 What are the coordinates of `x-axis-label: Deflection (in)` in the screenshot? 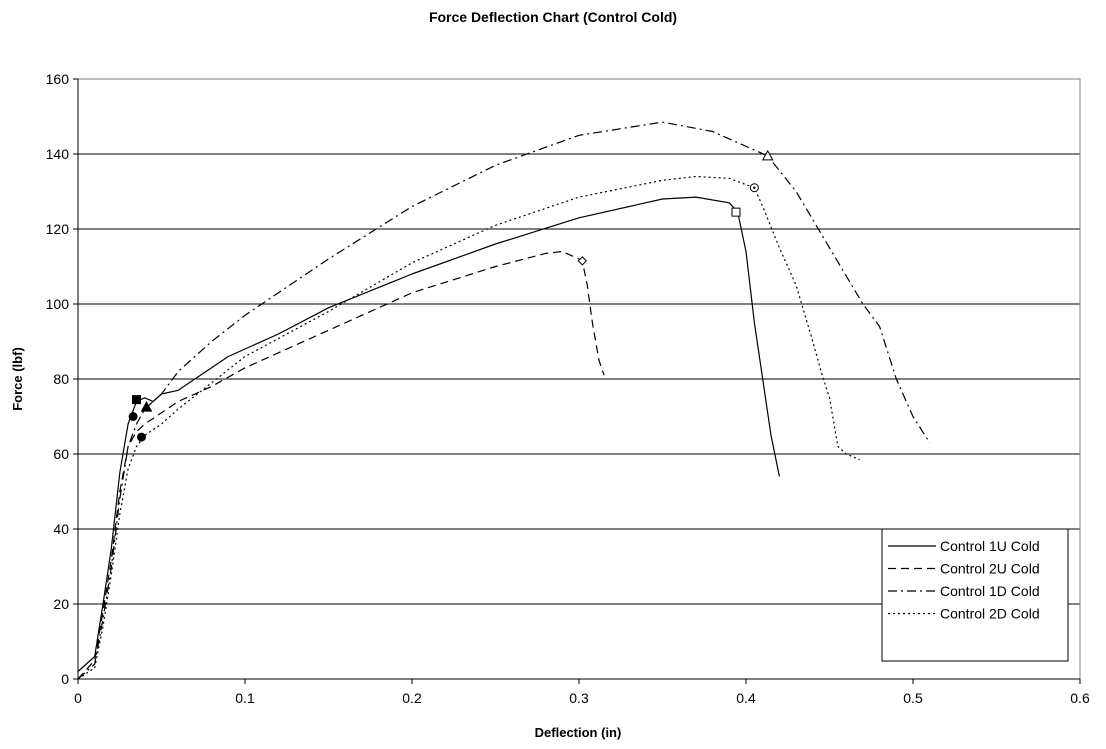 It's located at (578, 732).